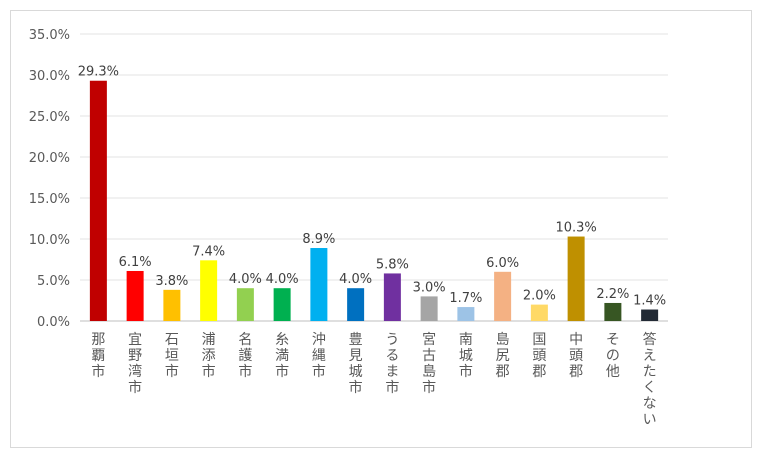 The height and width of the screenshot is (450, 762). I want to click on y-tick-label: 15.0%, so click(49, 199).